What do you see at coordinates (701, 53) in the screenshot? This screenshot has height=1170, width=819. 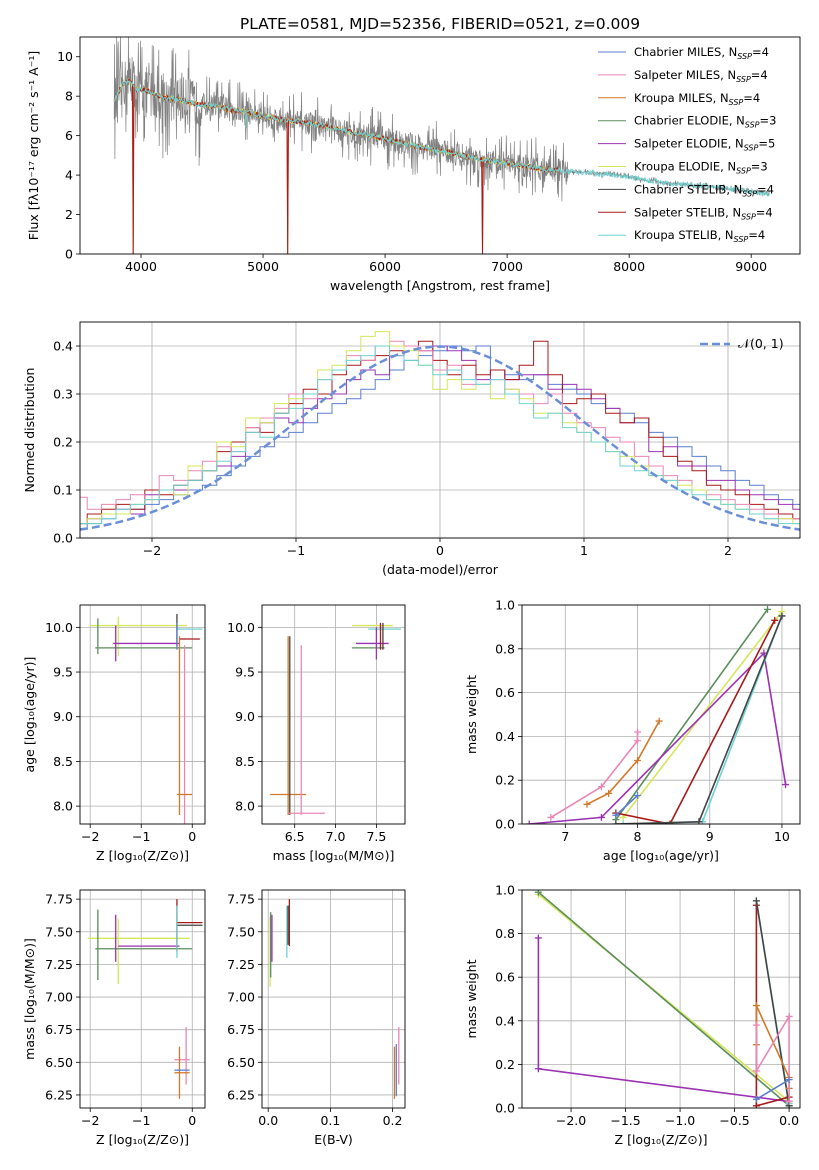 I see `legend-label: Chabrier MILES, NSSP=4` at bounding box center [701, 53].